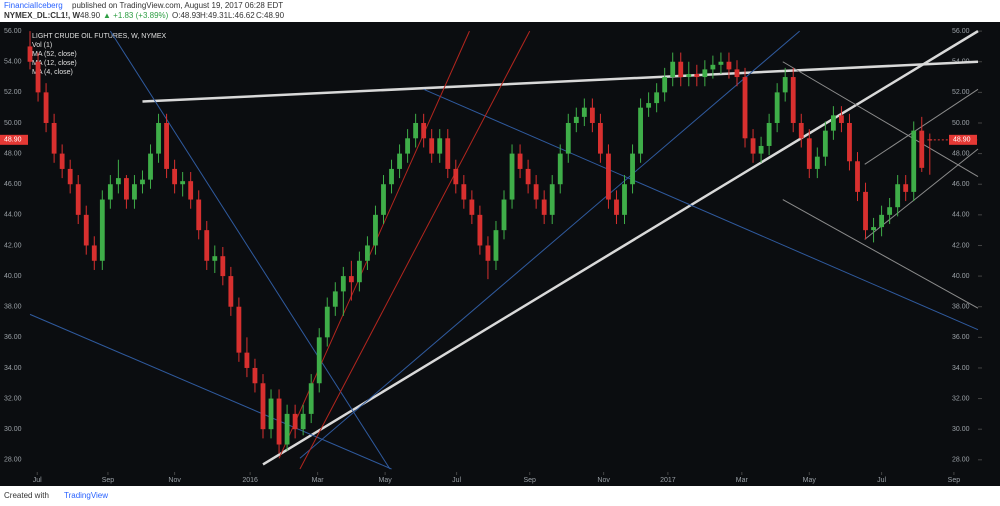 Image resolution: width=1000 pixels, height=506 pixels. Describe the element at coordinates (961, 460) in the screenshot. I see `y-tick-label: 28.00` at that location.